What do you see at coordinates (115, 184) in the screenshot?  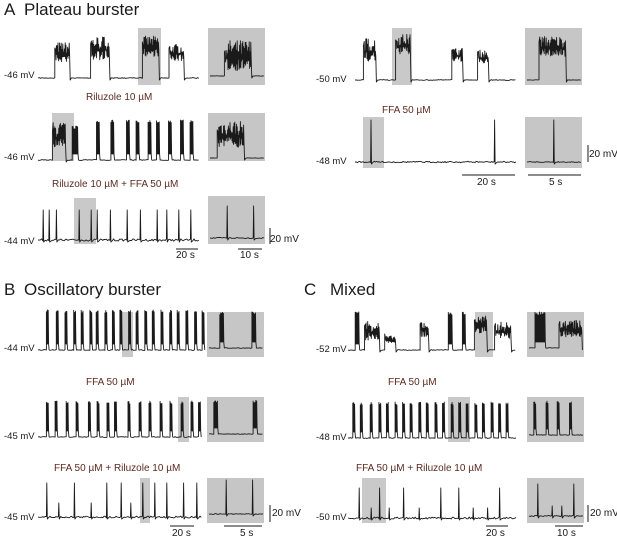 I see `condition-label: Riluzole 10 µM + FFA 50 µM` at bounding box center [115, 184].